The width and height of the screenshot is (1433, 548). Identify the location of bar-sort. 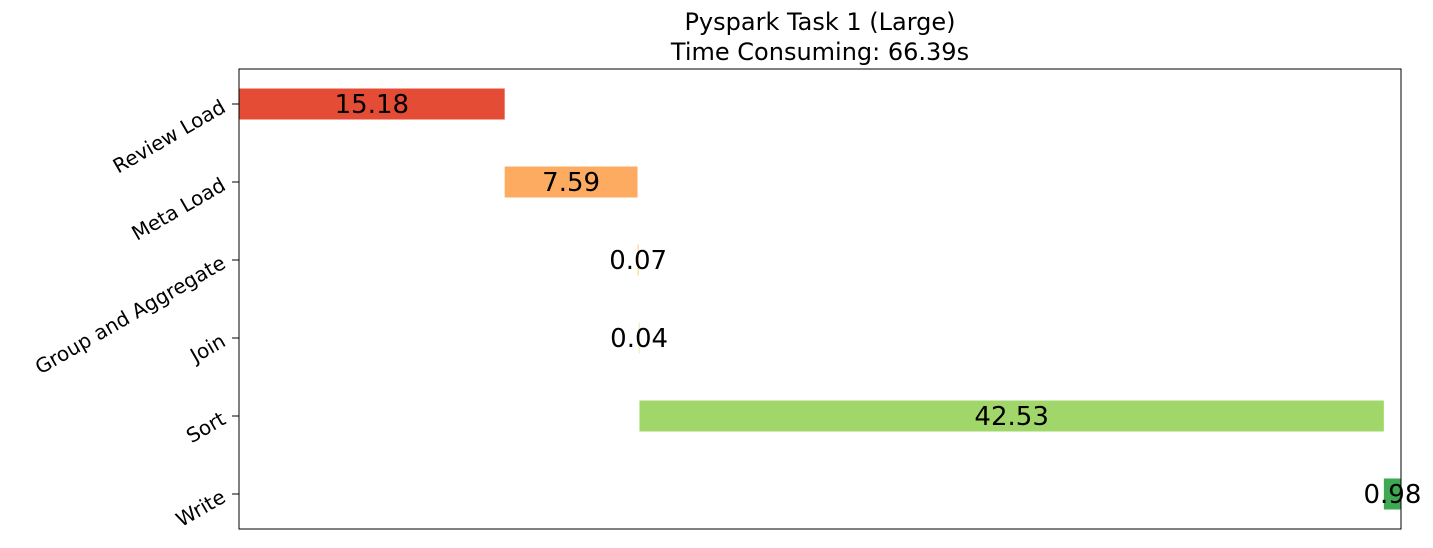
(1011, 416).